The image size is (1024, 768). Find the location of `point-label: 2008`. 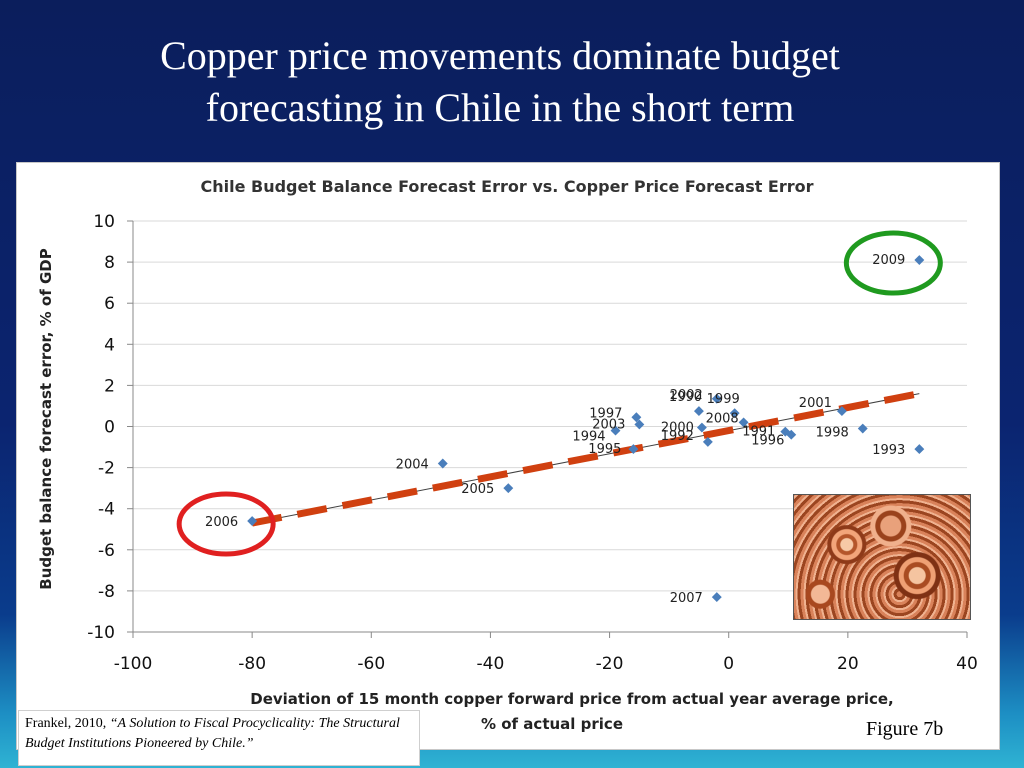

point-label: 2008 is located at coordinates (722, 418).